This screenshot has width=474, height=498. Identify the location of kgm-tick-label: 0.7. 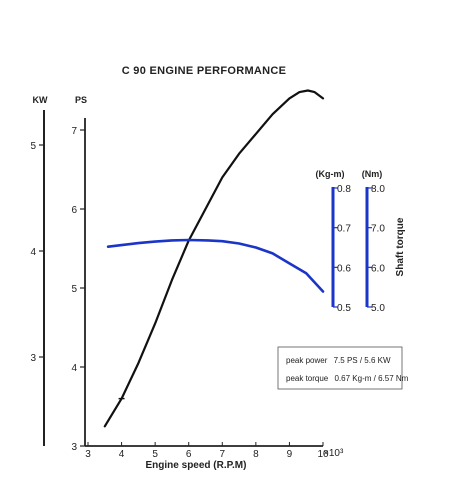
(344, 229).